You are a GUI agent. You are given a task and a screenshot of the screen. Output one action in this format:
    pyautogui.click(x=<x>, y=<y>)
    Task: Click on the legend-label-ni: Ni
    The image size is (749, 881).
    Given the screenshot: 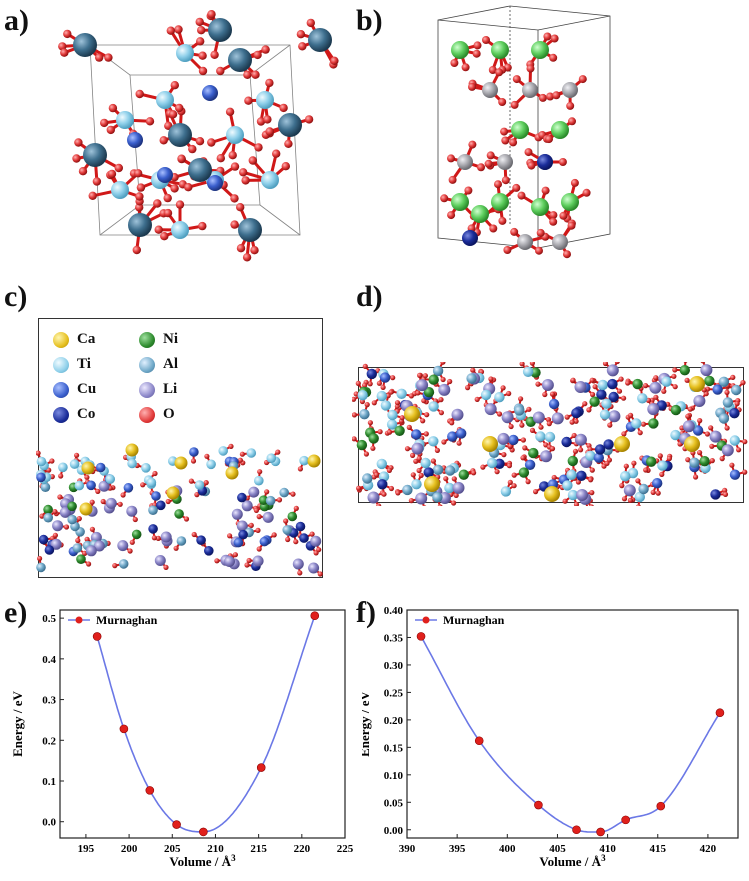 What is the action you would take?
    pyautogui.click(x=170, y=339)
    